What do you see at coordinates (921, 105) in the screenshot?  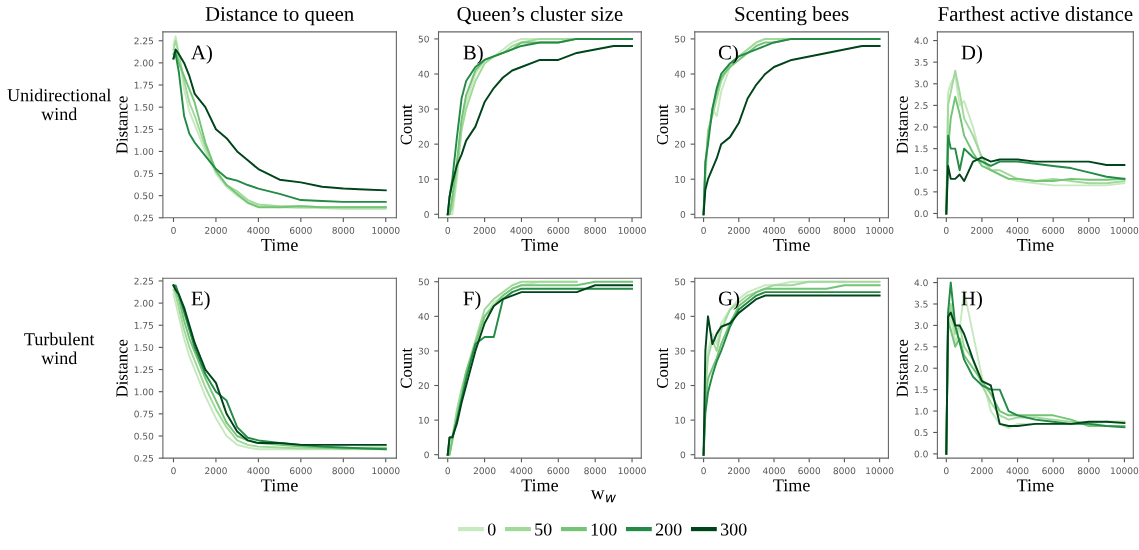 I see `y-tick-label: 2.5` at bounding box center [921, 105].